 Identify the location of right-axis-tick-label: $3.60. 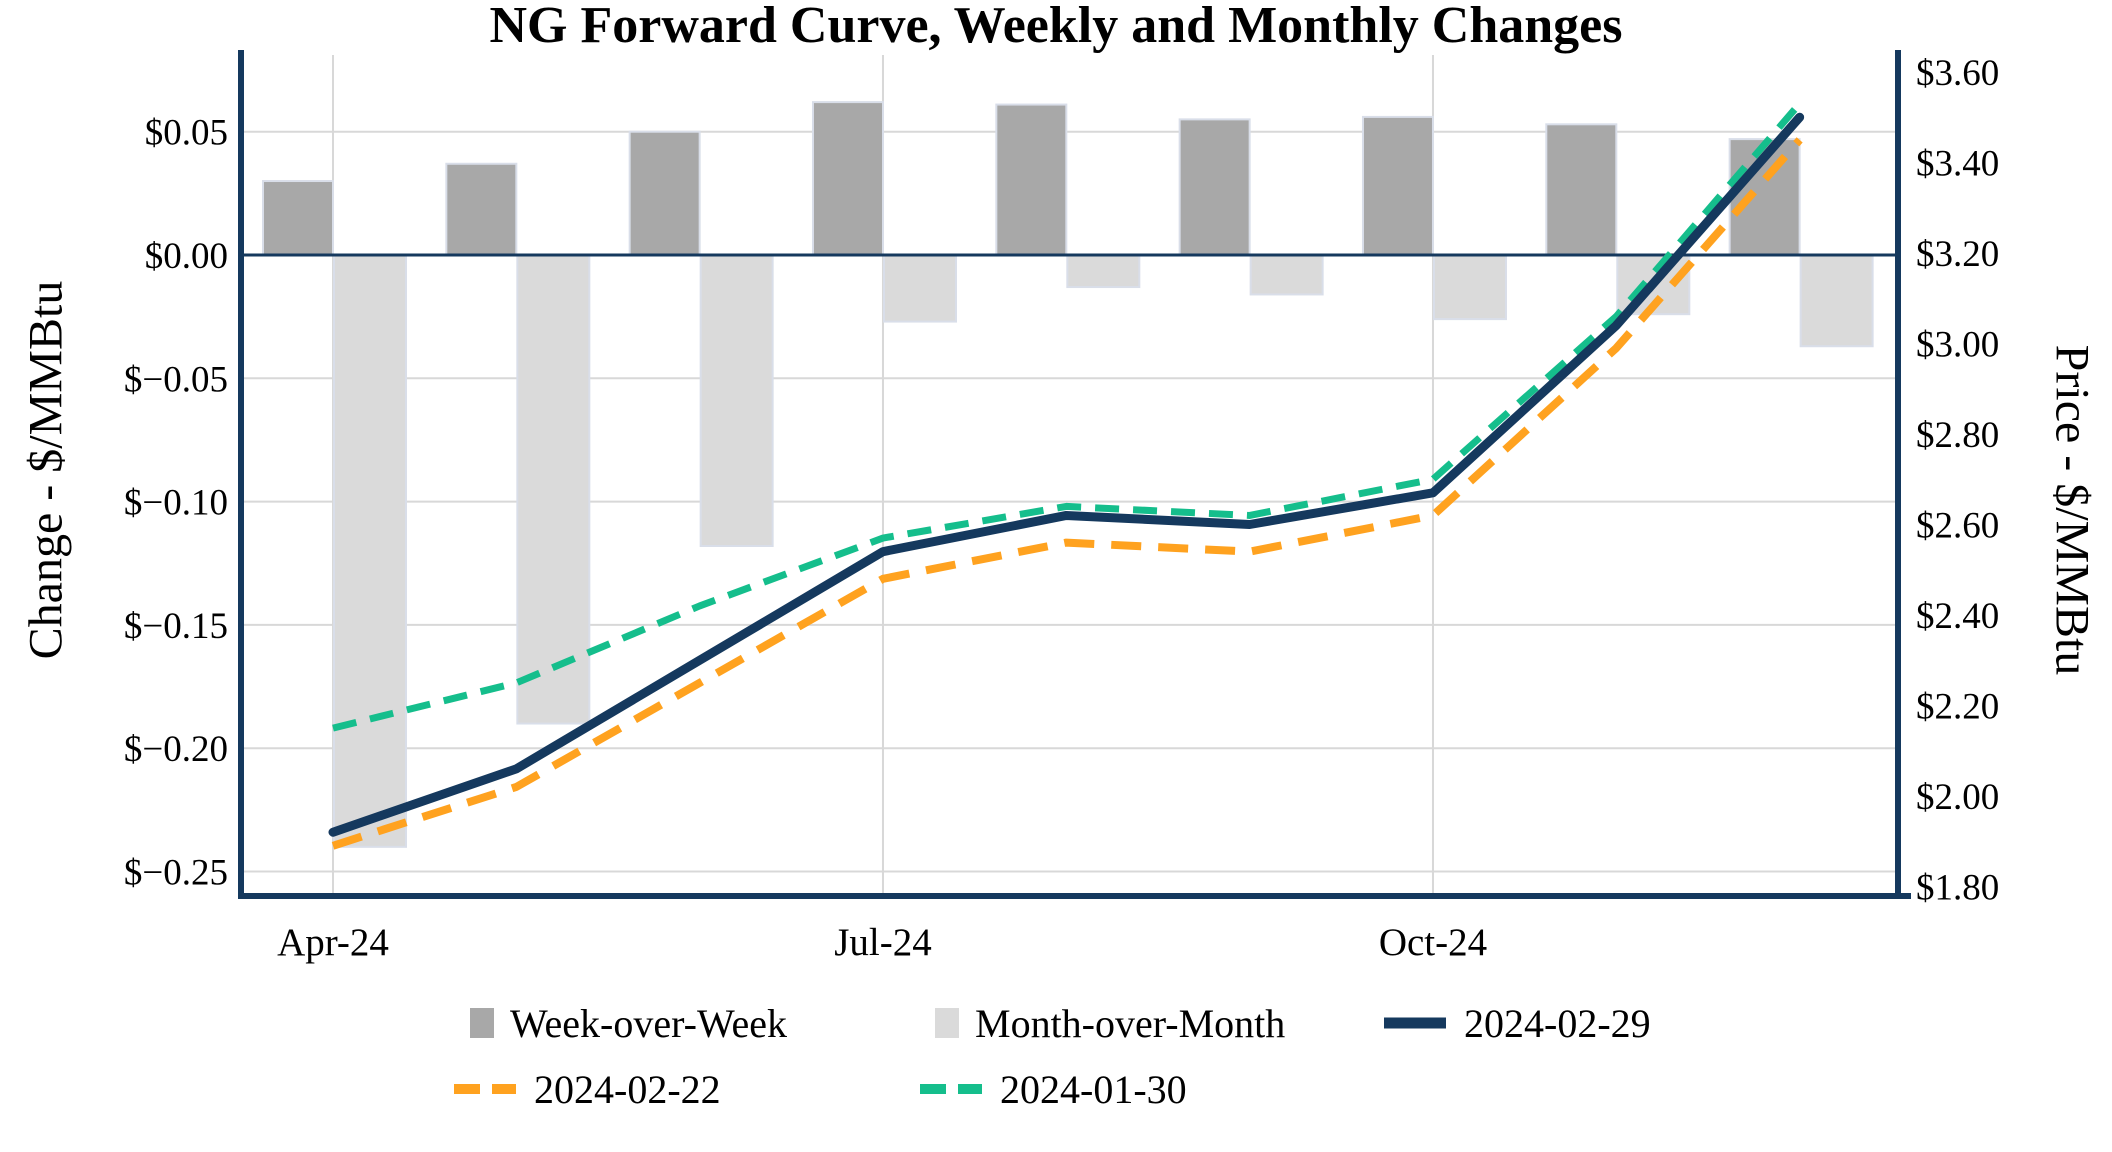
(1957, 73).